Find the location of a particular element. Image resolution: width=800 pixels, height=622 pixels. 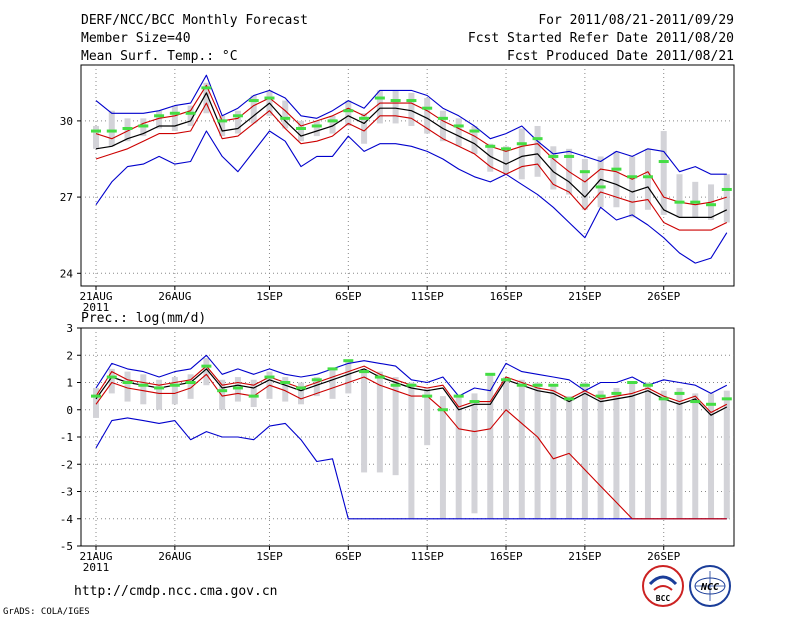

x-tick-label: 1SEP is located at coordinates (269, 296).